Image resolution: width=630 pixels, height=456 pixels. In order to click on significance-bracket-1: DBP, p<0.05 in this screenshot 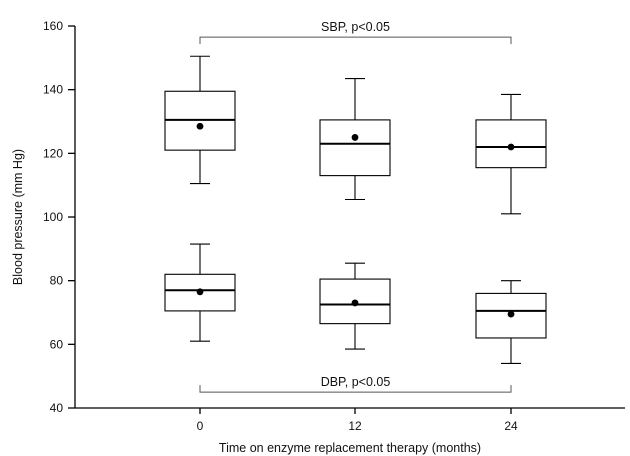, I will do `click(355, 383)`.